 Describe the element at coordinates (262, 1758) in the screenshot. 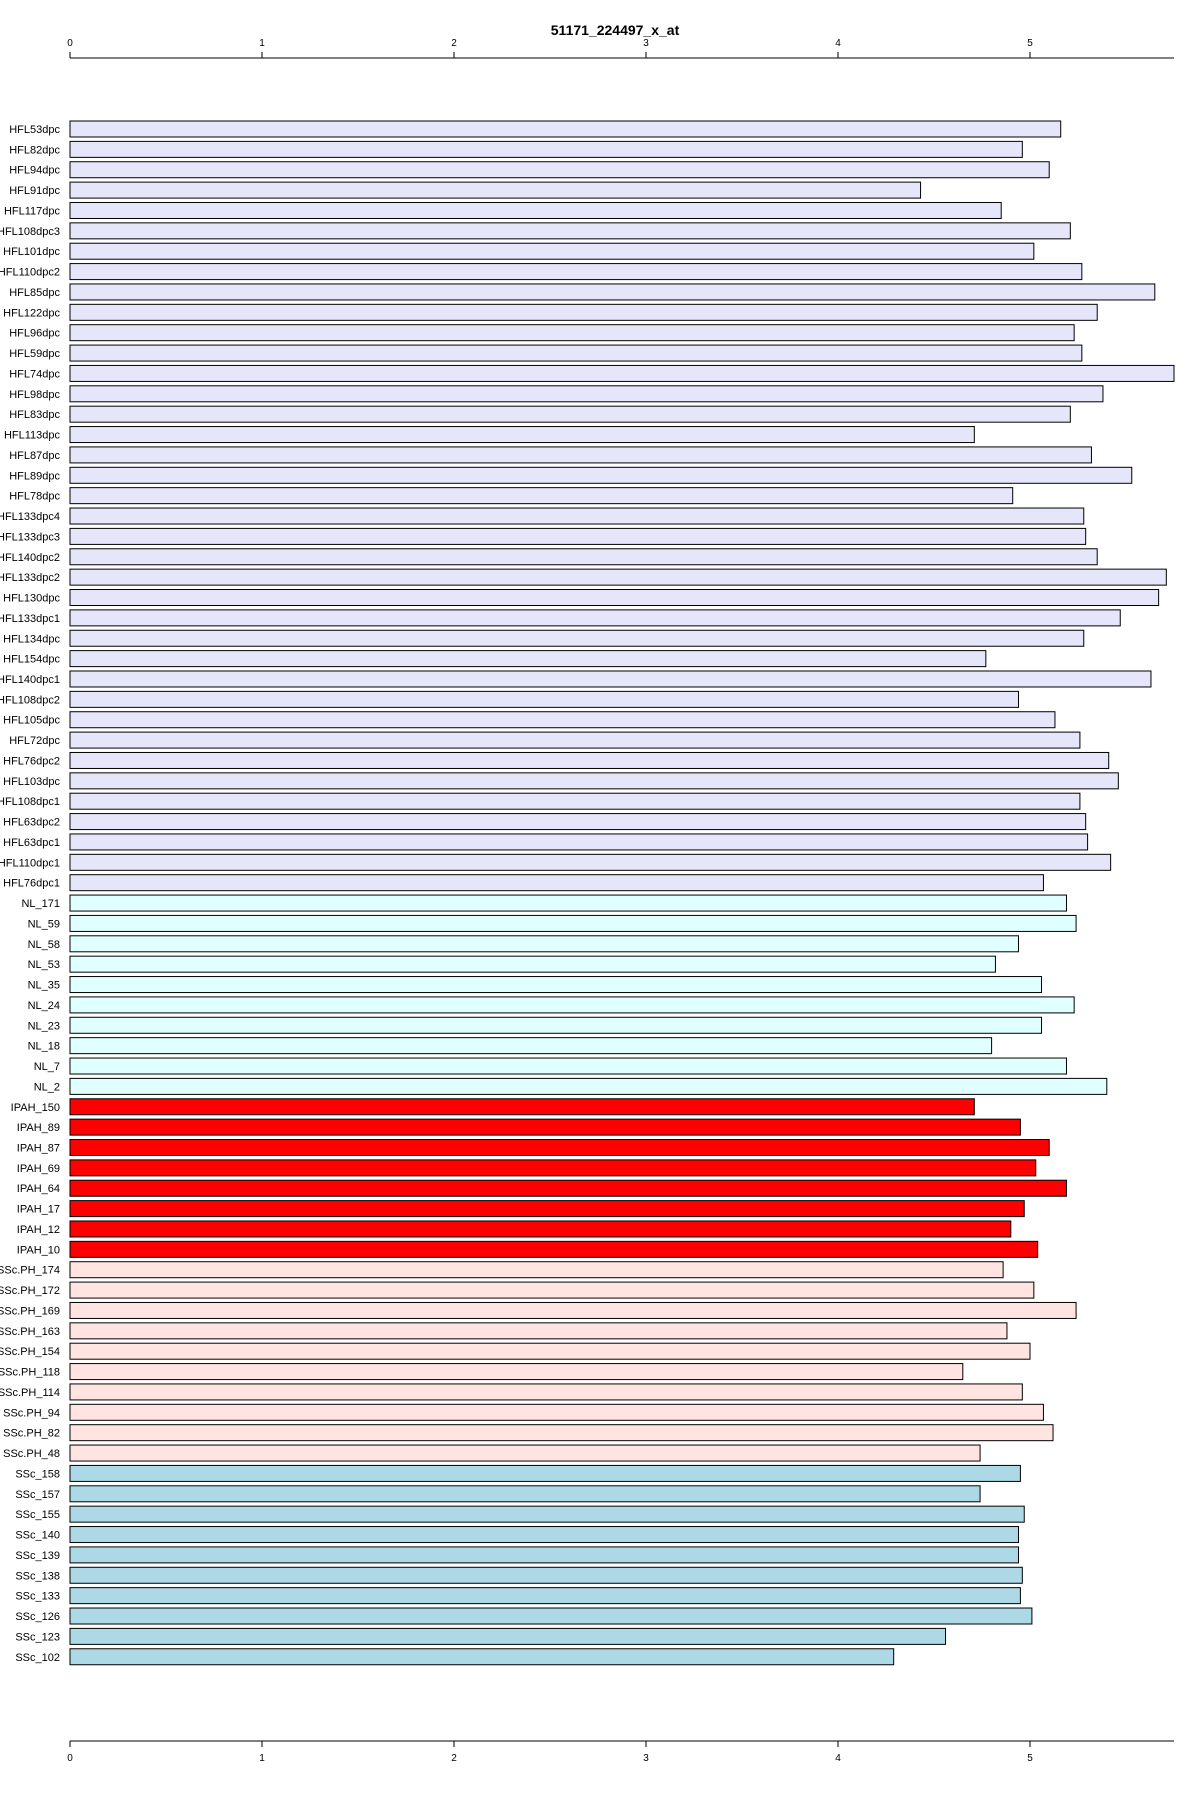

I see `bottom-tick-label-1: 1` at that location.